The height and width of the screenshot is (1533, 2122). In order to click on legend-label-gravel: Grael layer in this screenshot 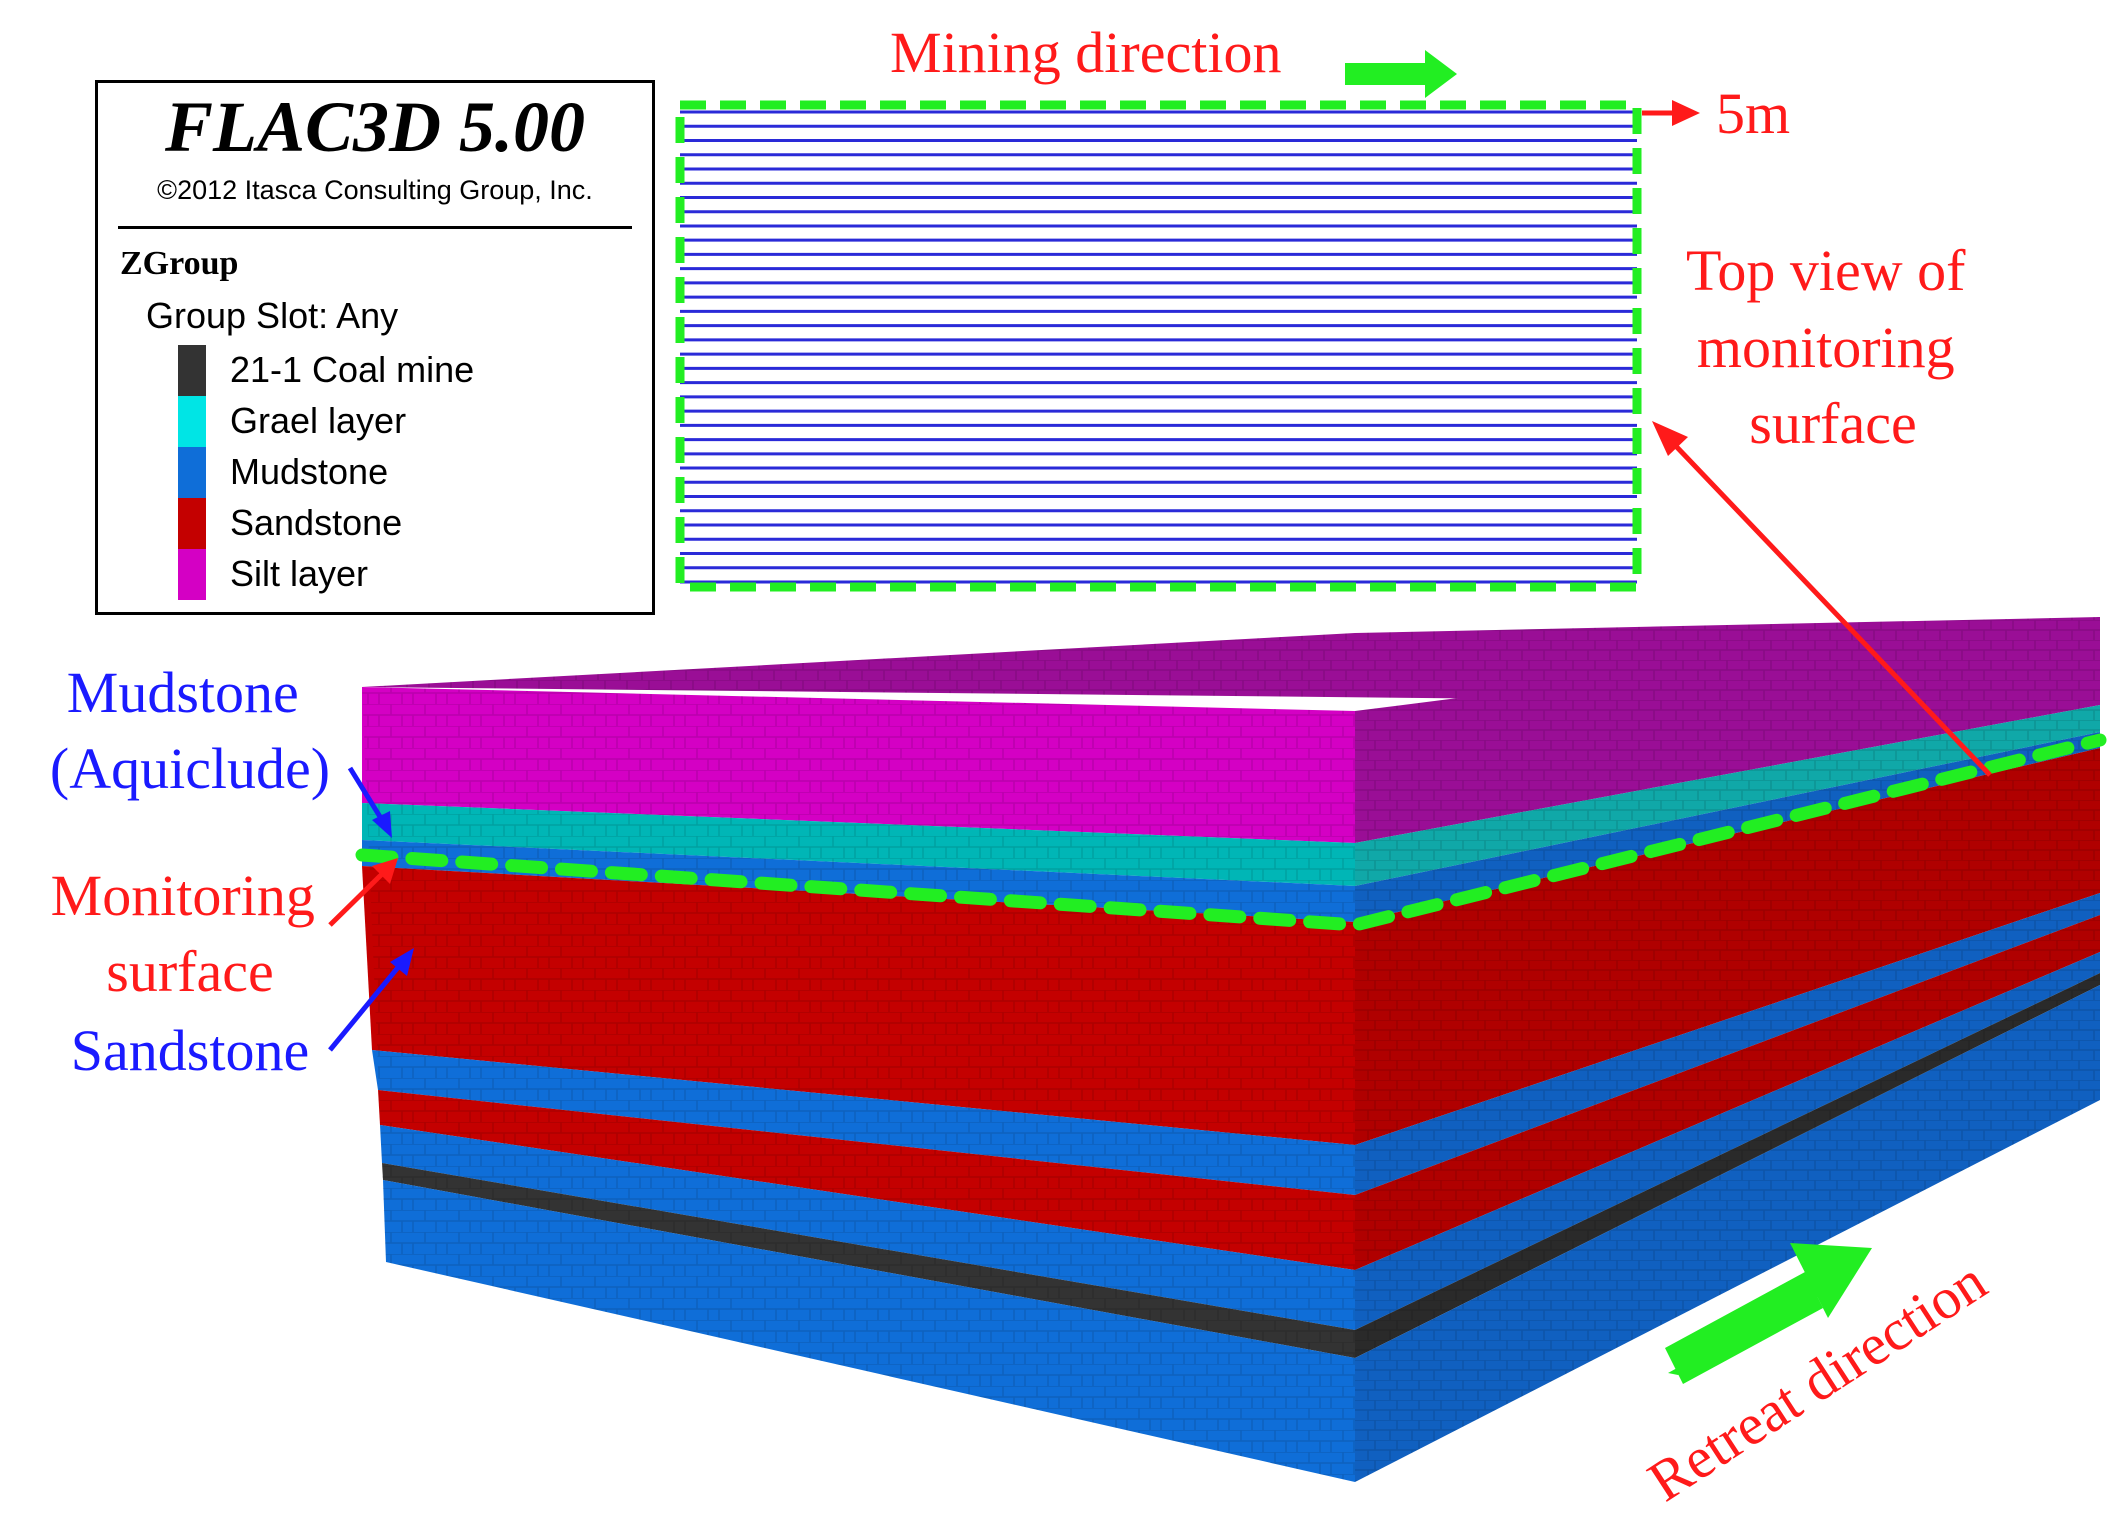, I will do `click(318, 420)`.